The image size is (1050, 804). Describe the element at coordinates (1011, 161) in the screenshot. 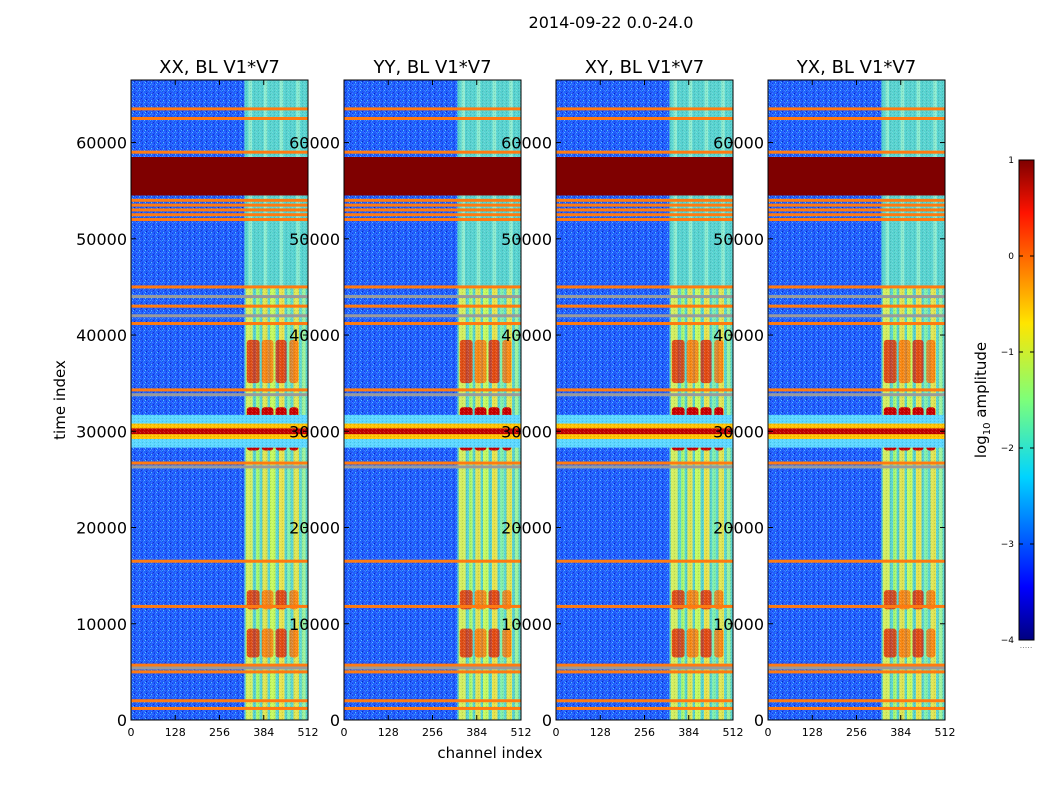

I see `colorbar-tick-label: 1` at that location.